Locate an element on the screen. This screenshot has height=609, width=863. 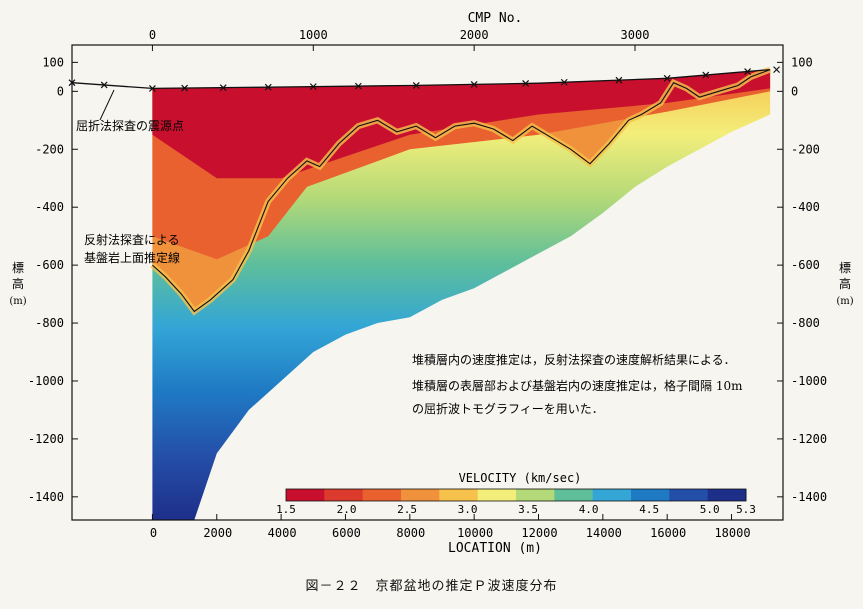
y-tick-label-right: -1400 is located at coordinates (809, 497).